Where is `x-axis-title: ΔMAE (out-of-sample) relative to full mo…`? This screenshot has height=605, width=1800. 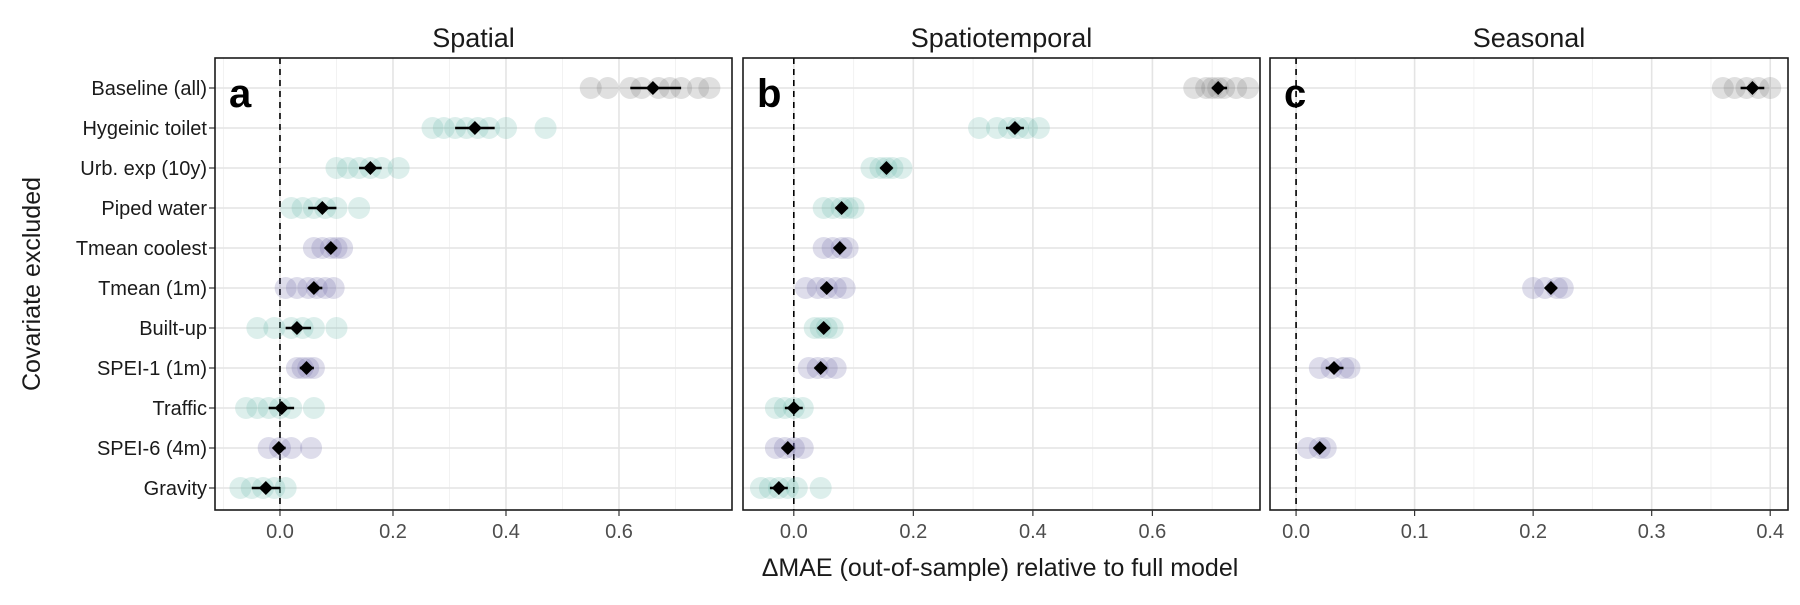
x-axis-title: ΔMAE (out-of-sample) relative to full mo… is located at coordinates (1000, 568).